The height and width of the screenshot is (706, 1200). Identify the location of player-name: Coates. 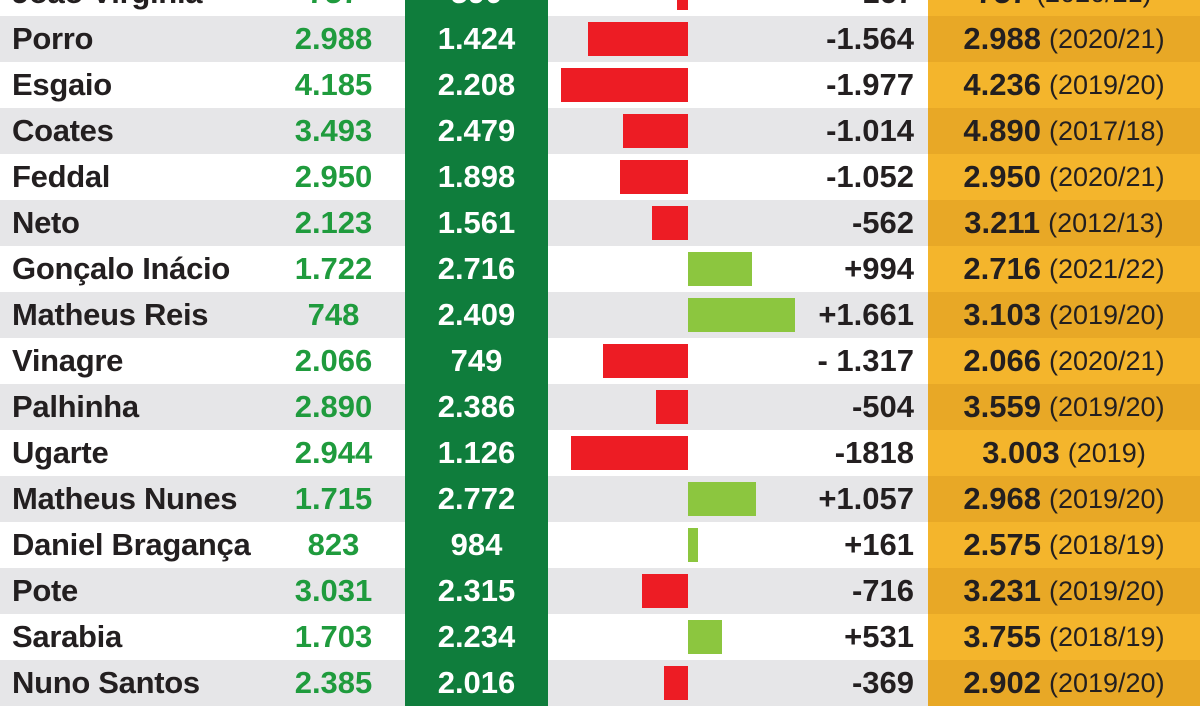
(63, 130).